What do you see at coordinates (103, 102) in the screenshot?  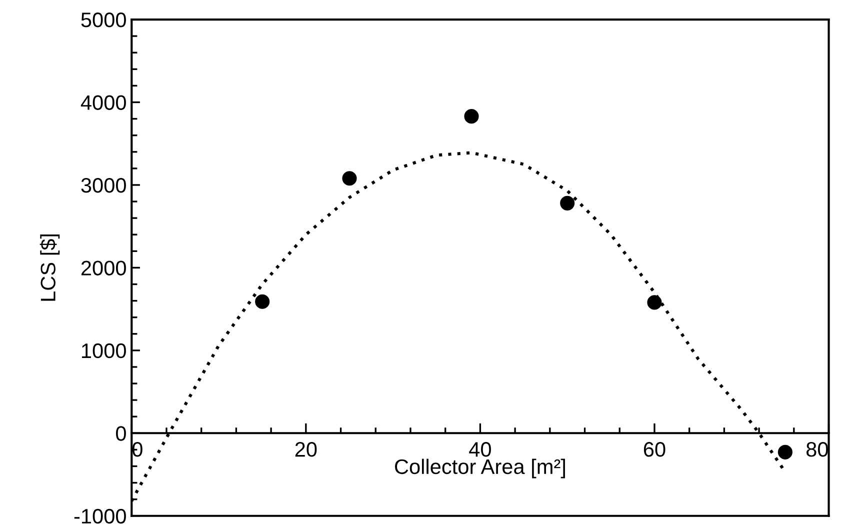 I see `y-tick-label: 4000` at bounding box center [103, 102].